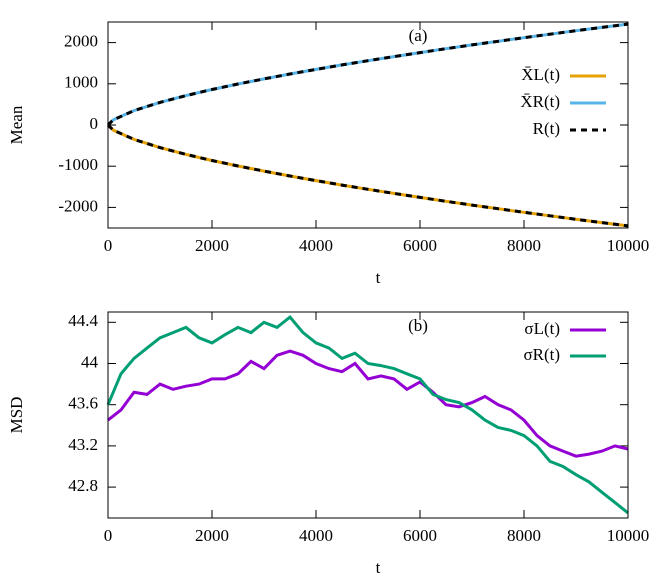 The width and height of the screenshot is (664, 581). Describe the element at coordinates (546, 128) in the screenshot. I see `legend-label: R(t)` at that location.